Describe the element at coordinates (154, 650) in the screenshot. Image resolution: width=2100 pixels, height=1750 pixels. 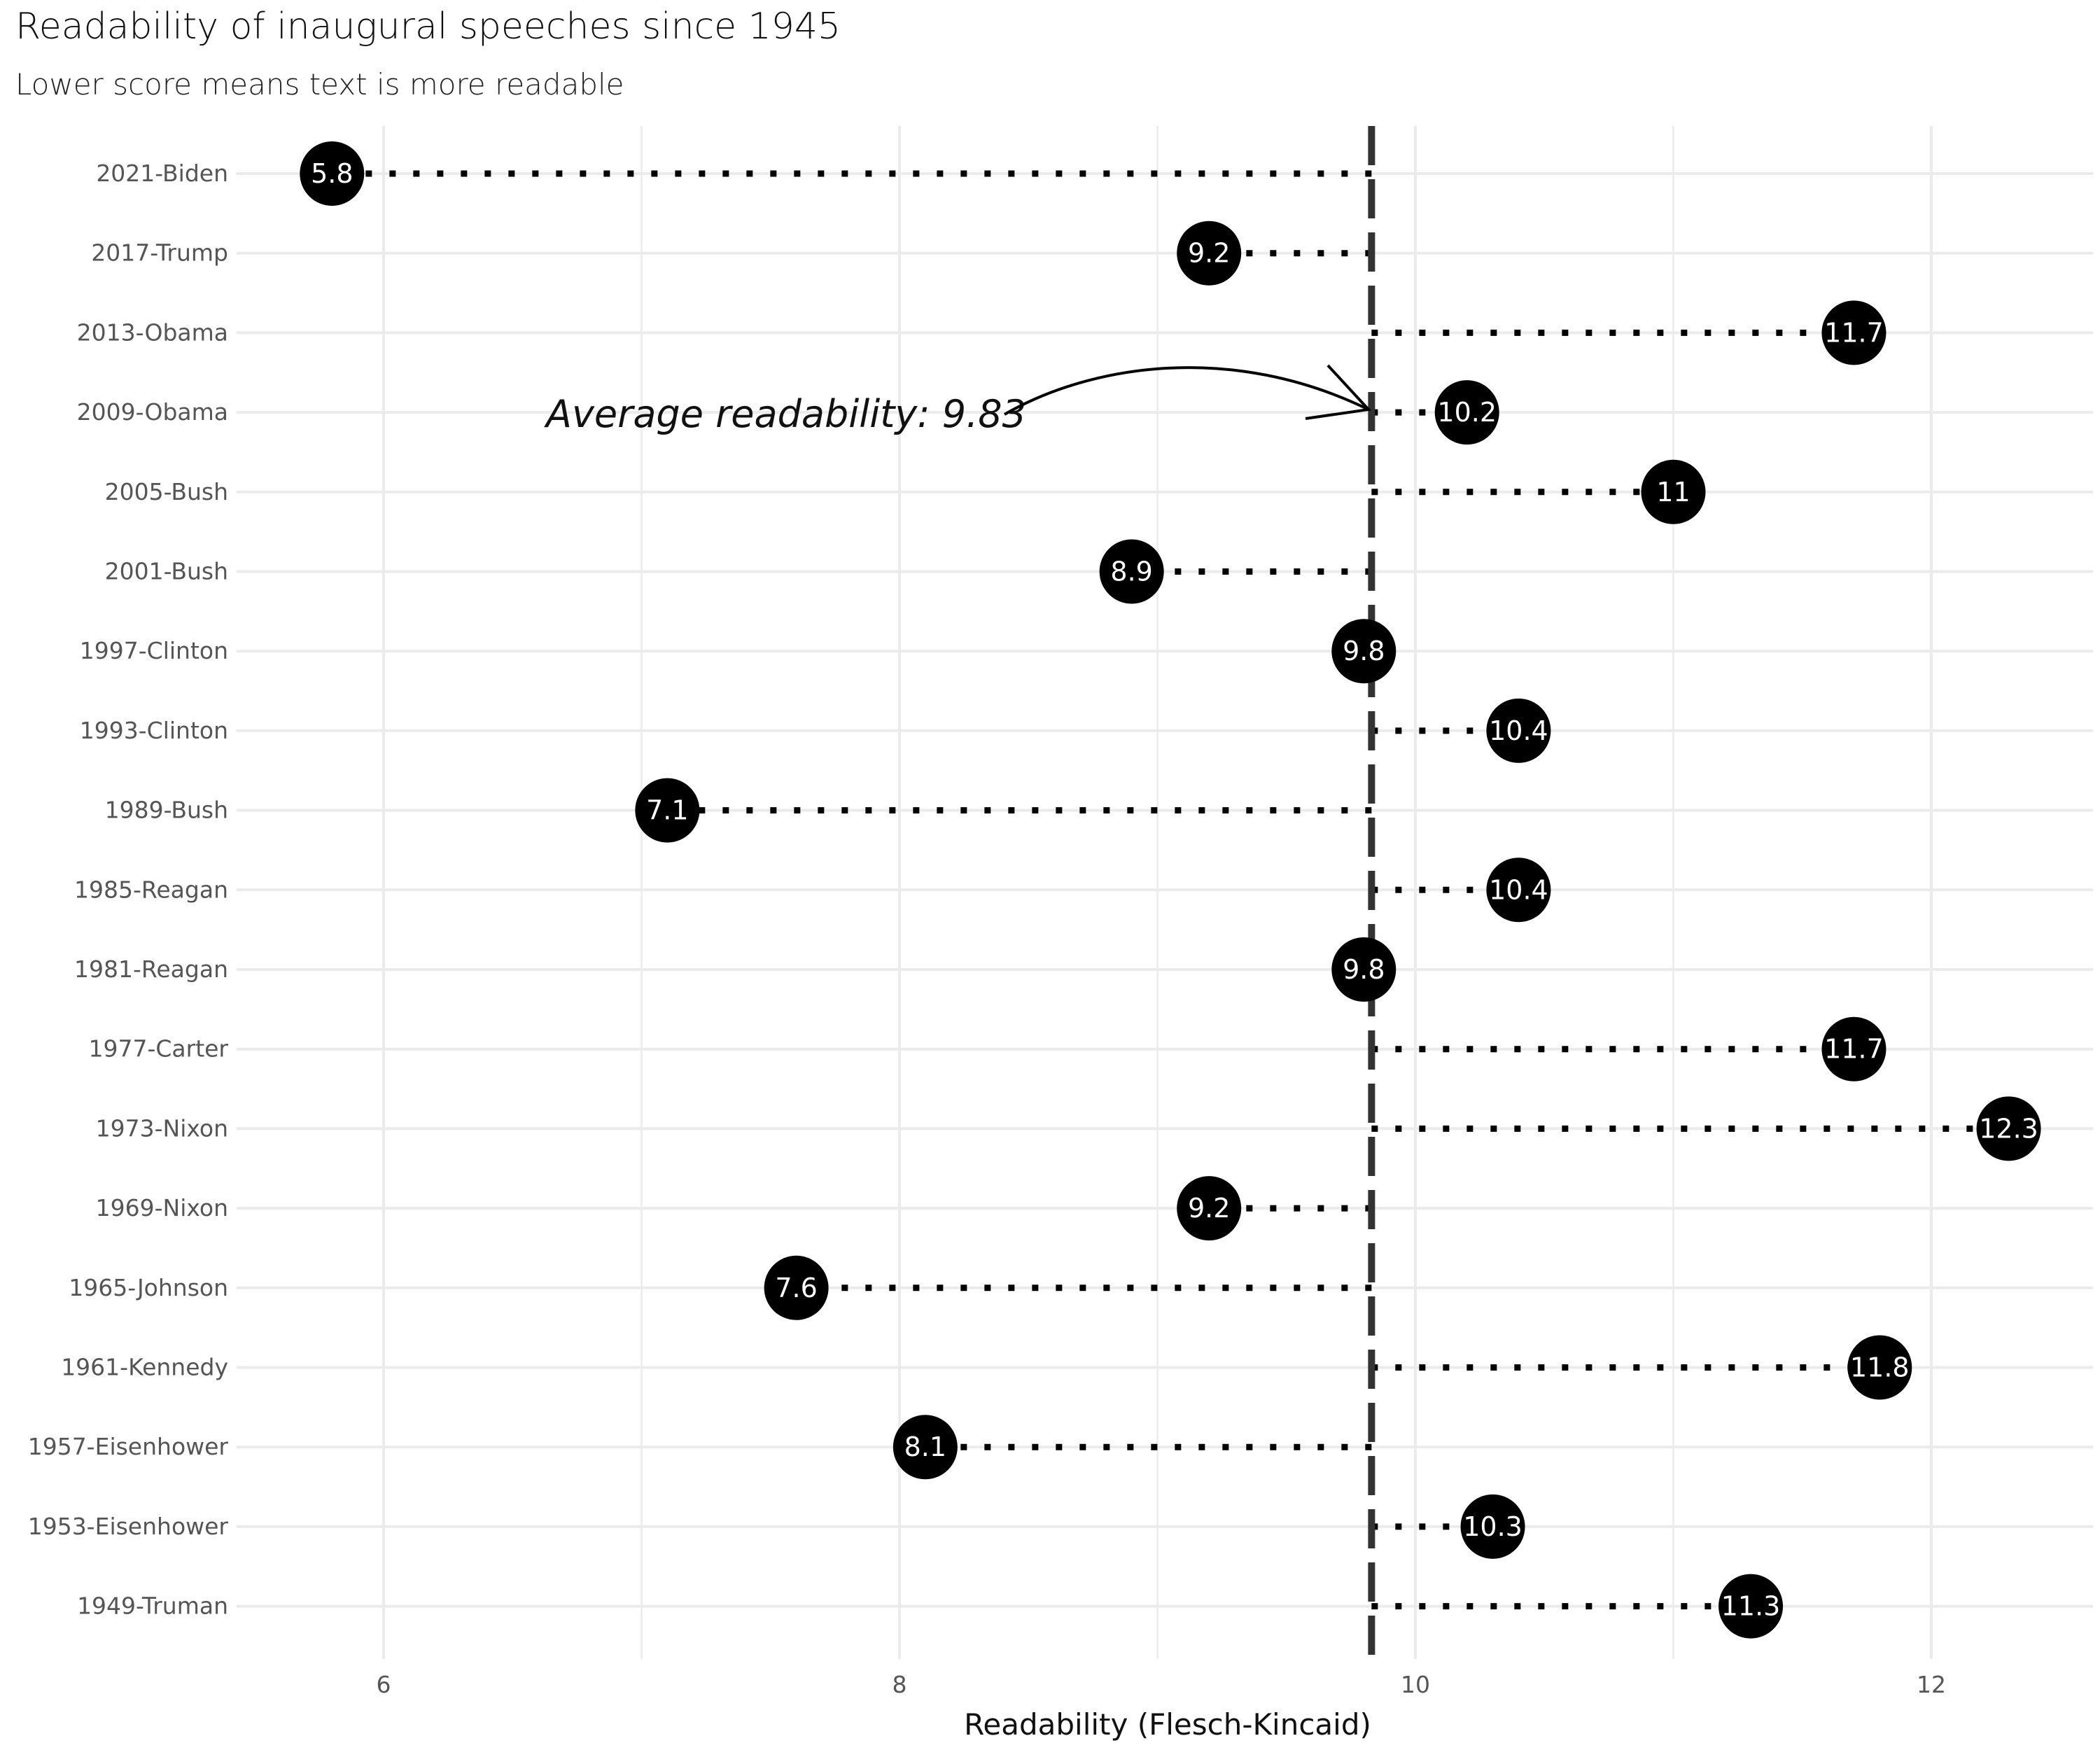
I see `y-tick-label: 1997-Clinton` at that location.